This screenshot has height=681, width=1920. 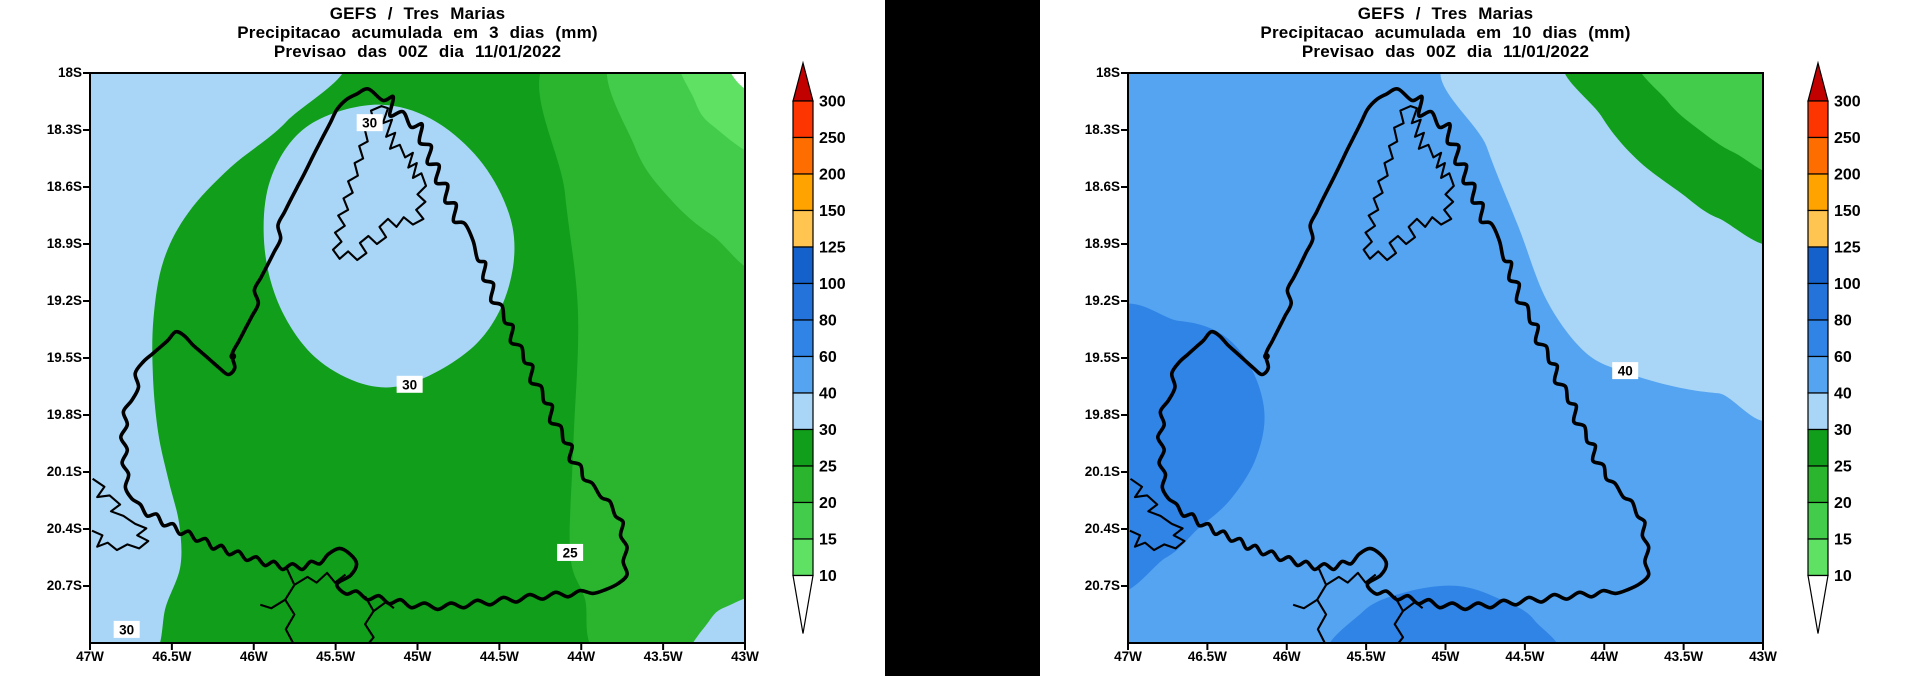 What do you see at coordinates (1625, 371) in the screenshot?
I see `contour-label: 40` at bounding box center [1625, 371].